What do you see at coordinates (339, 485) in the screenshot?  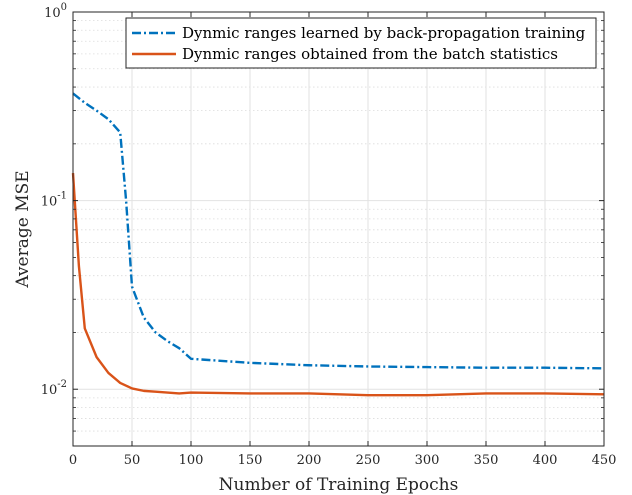 I see `x-axis-label: Number of Training Epochs` at bounding box center [339, 485].